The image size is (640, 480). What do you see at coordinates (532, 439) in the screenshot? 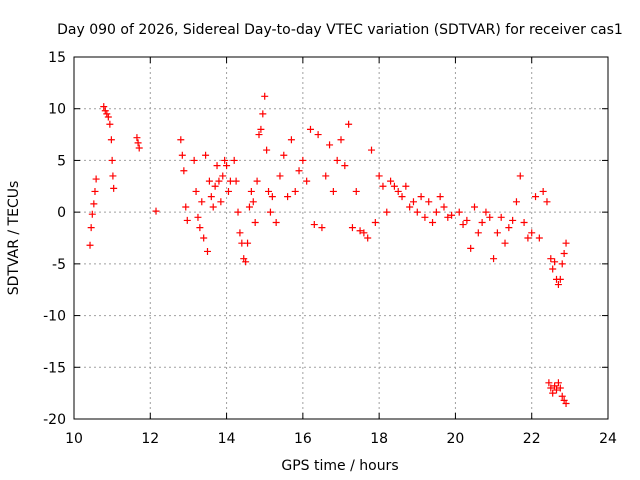
I see `x-tick-label: 22` at bounding box center [532, 439].